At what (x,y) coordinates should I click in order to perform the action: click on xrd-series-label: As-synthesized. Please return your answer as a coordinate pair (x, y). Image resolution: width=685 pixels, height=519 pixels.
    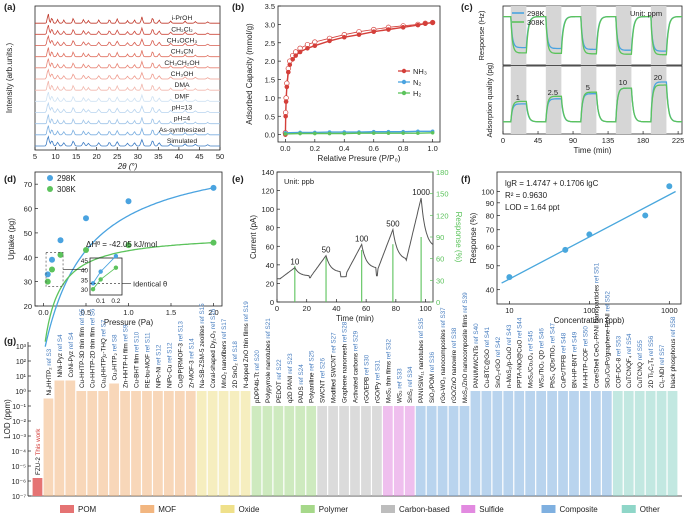
    Looking at the image, I should click on (182, 130).